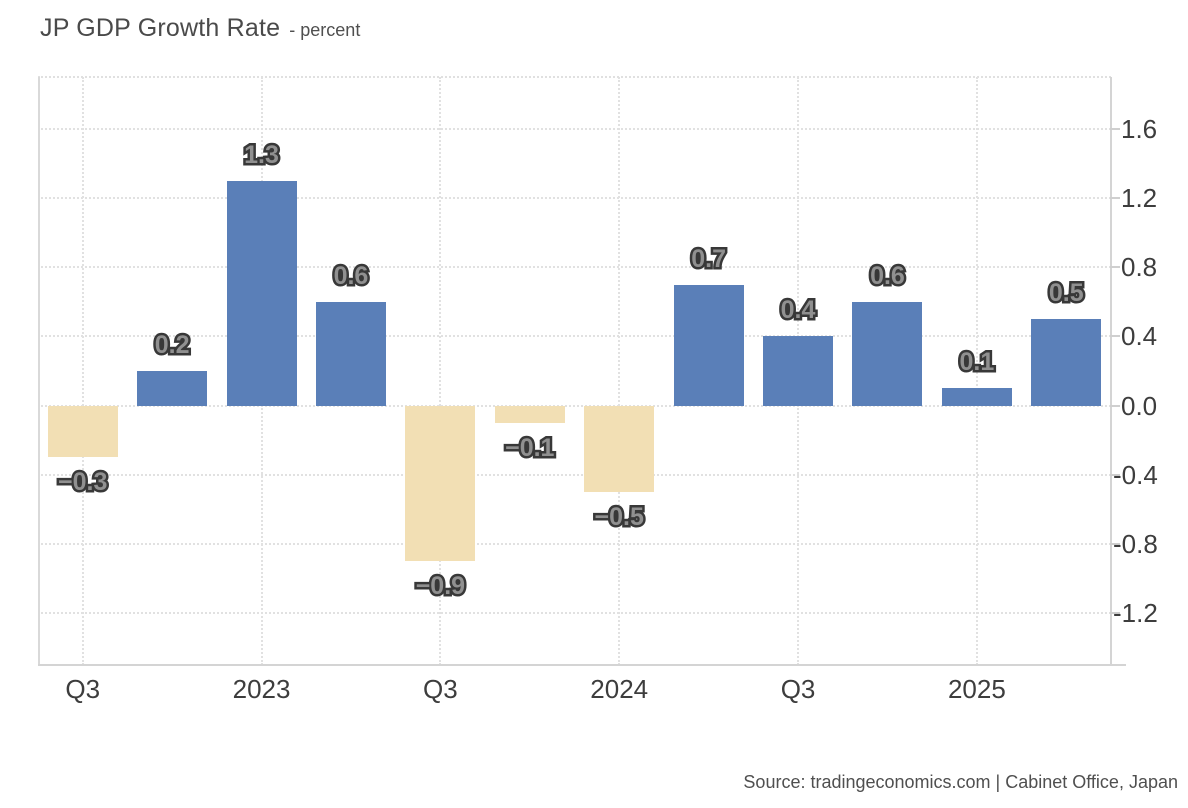 This screenshot has height=808, width=1188. What do you see at coordinates (39, 371) in the screenshot?
I see `plot-border-left` at bounding box center [39, 371].